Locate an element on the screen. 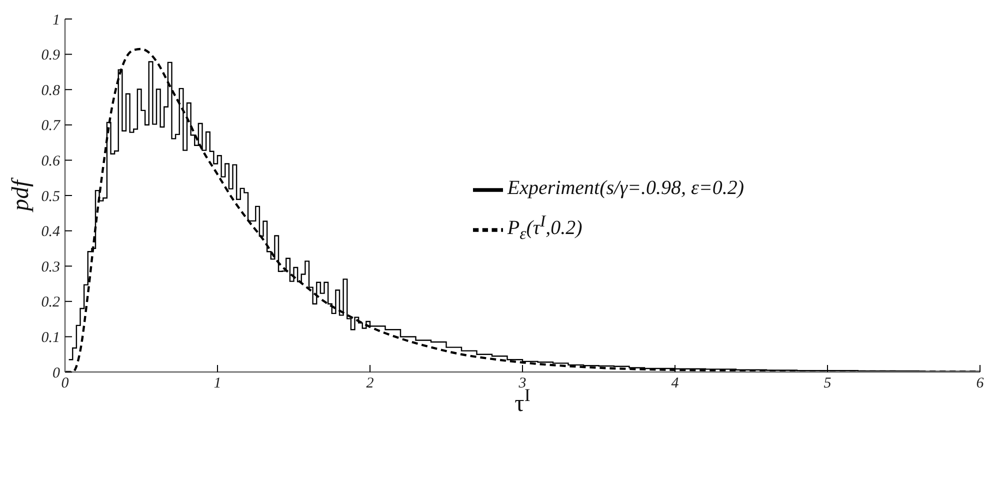 The image size is (992, 497). x-tick-label: 5 is located at coordinates (828, 384).